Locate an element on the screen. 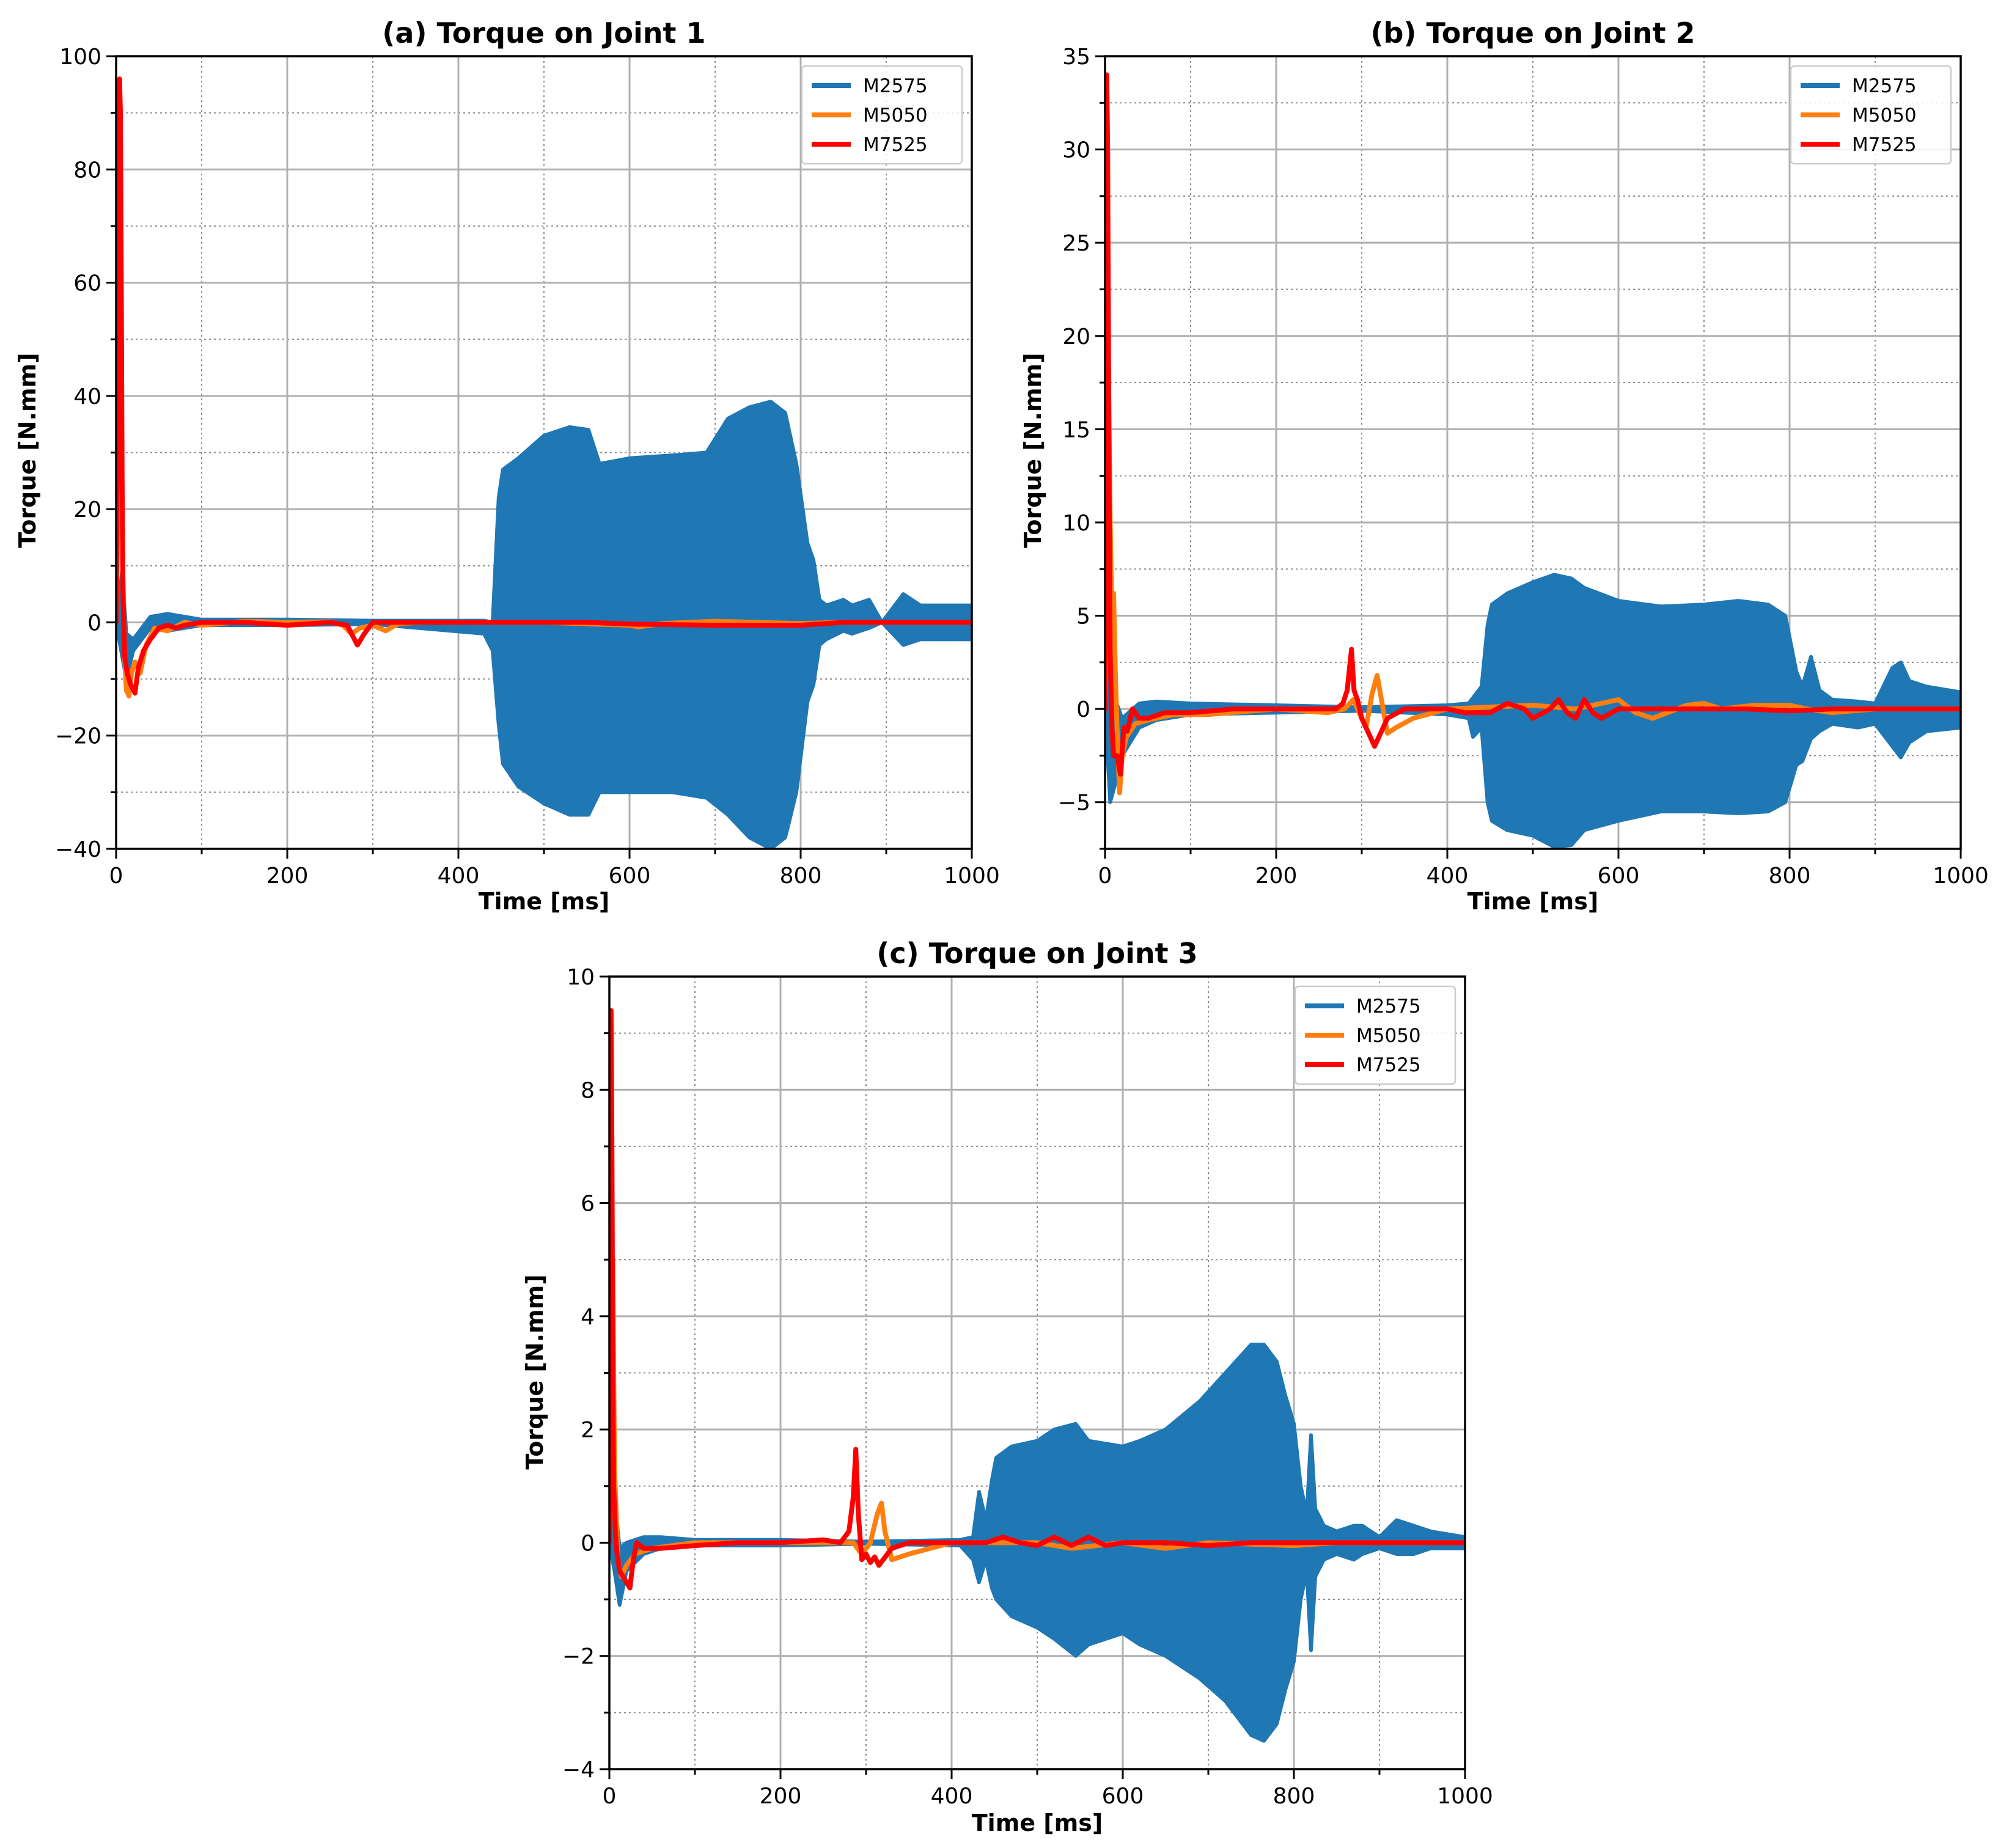 The width and height of the screenshot is (1998, 1848). y-tick-label: 35 is located at coordinates (1076, 58).